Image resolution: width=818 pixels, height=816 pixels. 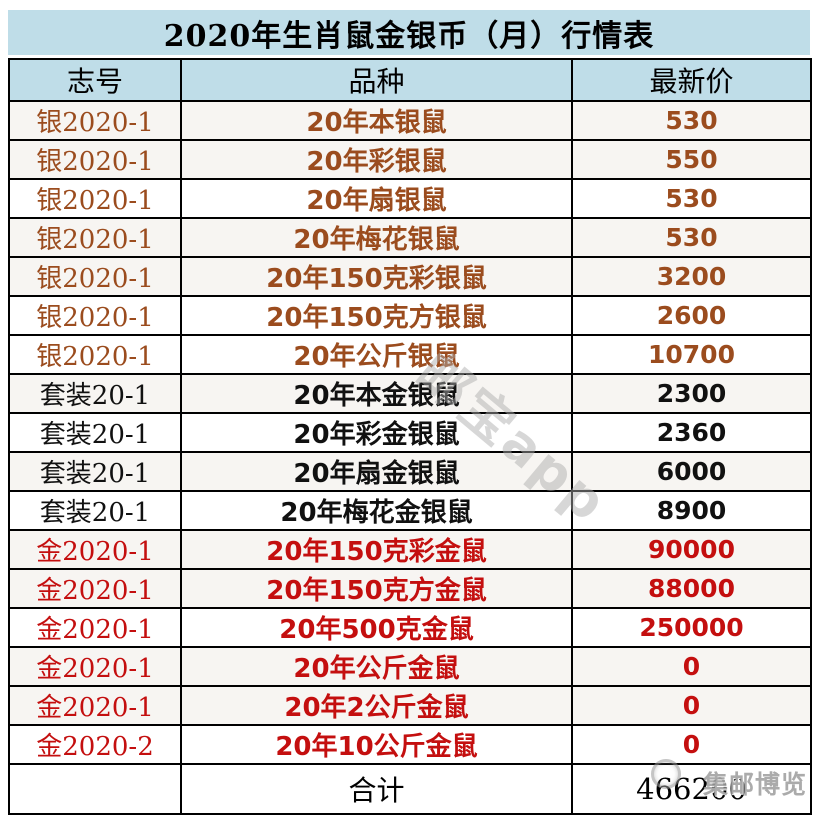 I want to click on row-name: 20年公斤银鼠, so click(x=376, y=354).